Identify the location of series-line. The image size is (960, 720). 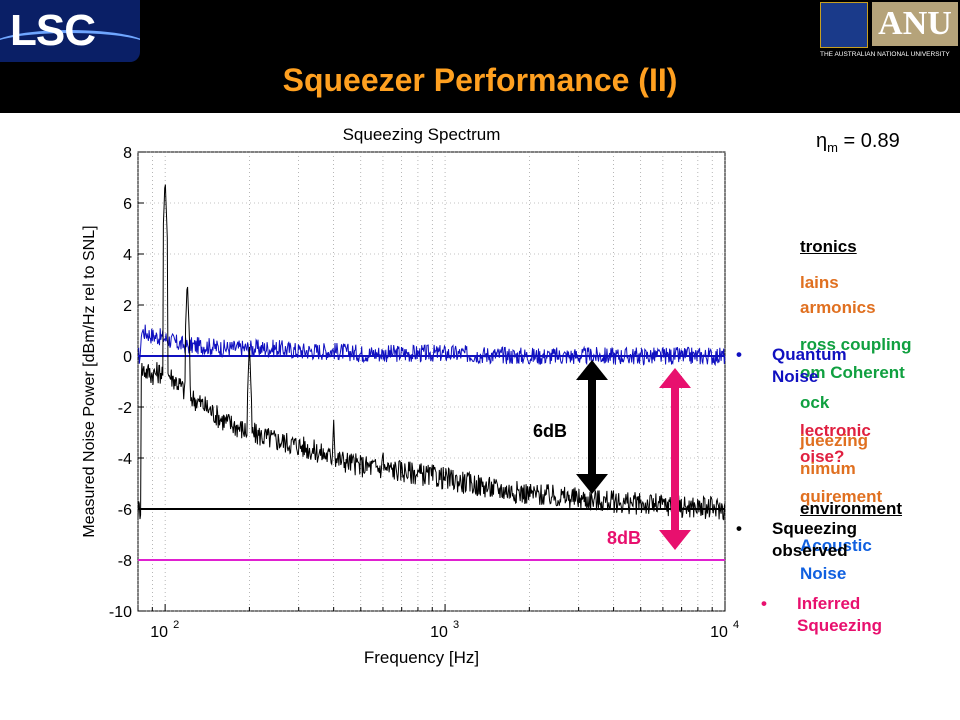
(431, 345).